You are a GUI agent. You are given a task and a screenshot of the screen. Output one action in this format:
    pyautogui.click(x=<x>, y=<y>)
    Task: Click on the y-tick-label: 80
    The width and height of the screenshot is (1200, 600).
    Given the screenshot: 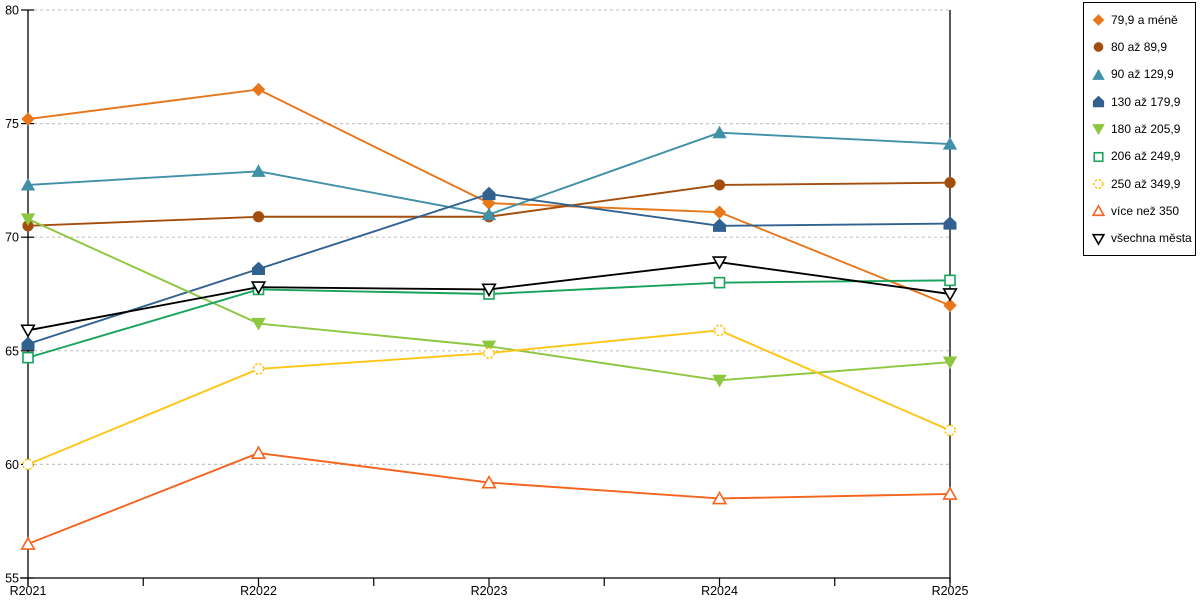 What is the action you would take?
    pyautogui.click(x=12, y=11)
    